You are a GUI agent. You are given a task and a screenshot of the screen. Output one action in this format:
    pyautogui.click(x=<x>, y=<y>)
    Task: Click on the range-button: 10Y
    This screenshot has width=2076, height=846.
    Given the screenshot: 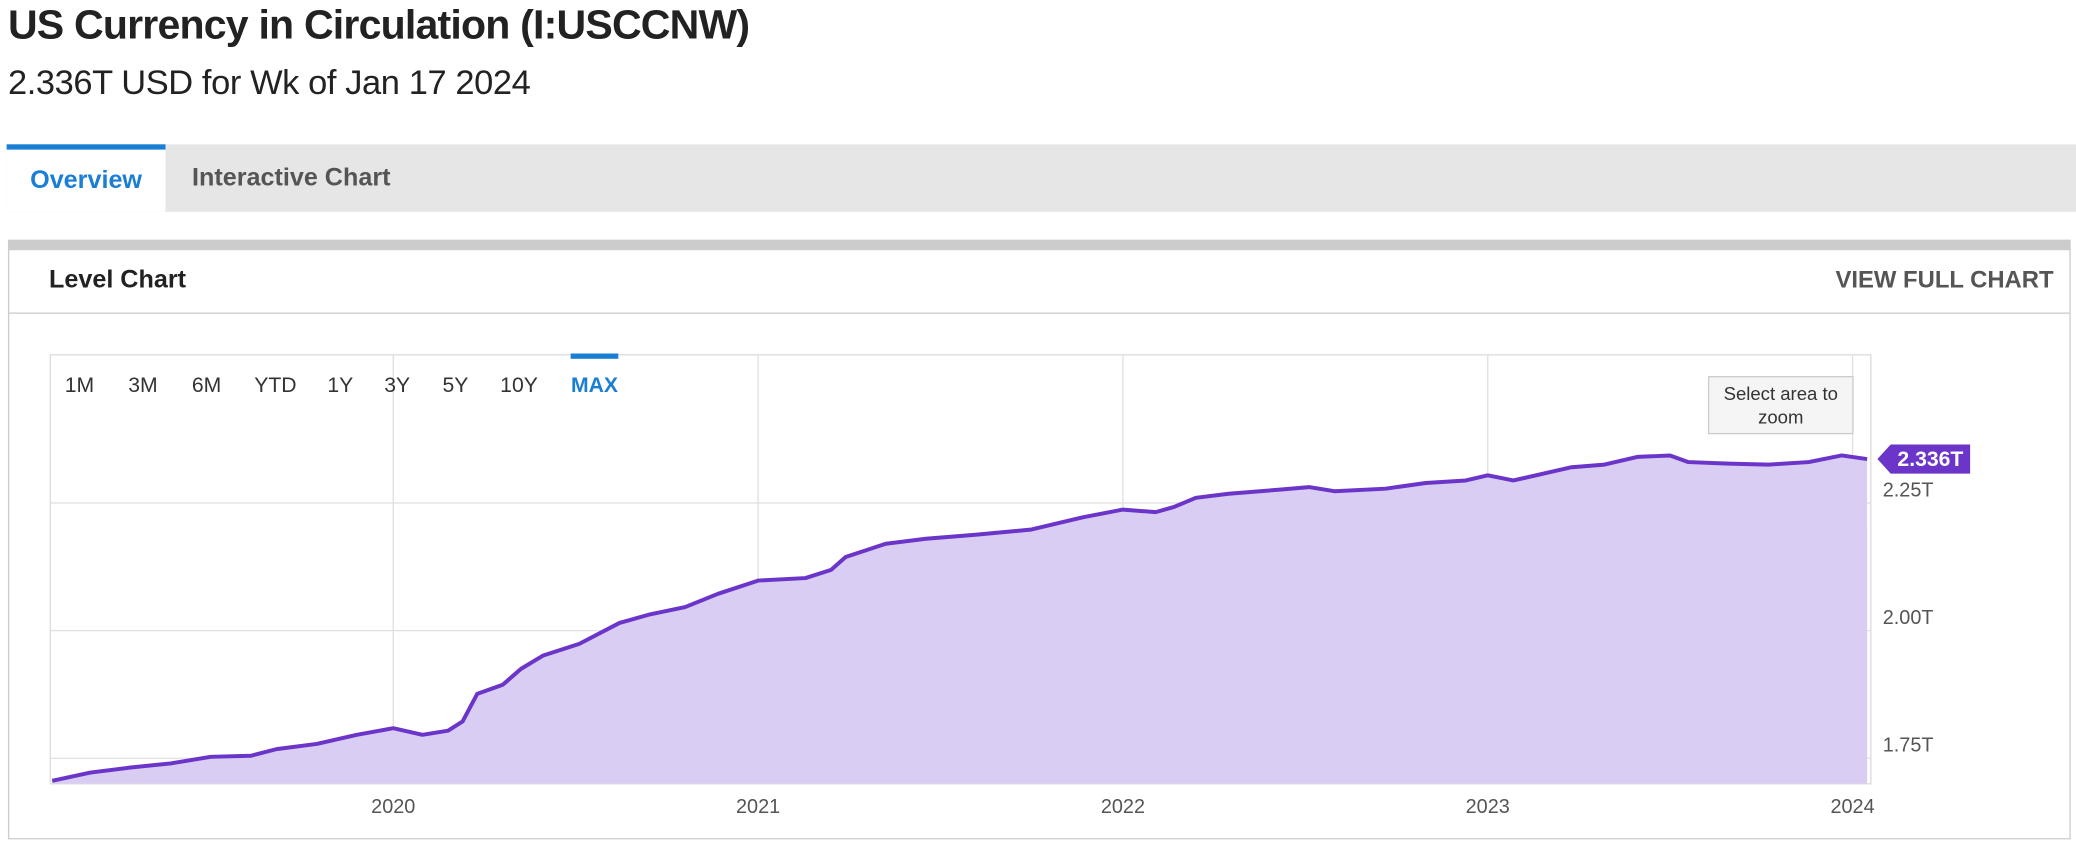 What is the action you would take?
    pyautogui.click(x=519, y=385)
    